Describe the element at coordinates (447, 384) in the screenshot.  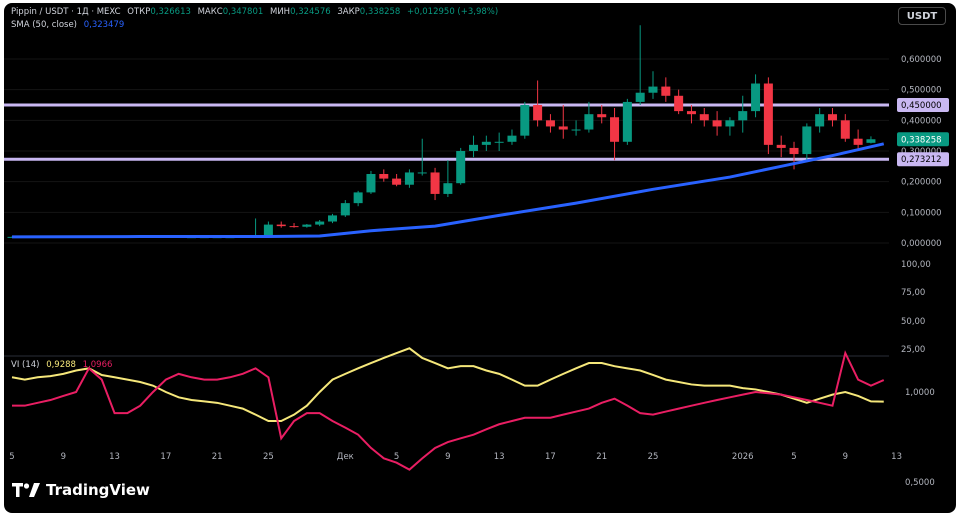
I see `vi-plus-line` at that location.